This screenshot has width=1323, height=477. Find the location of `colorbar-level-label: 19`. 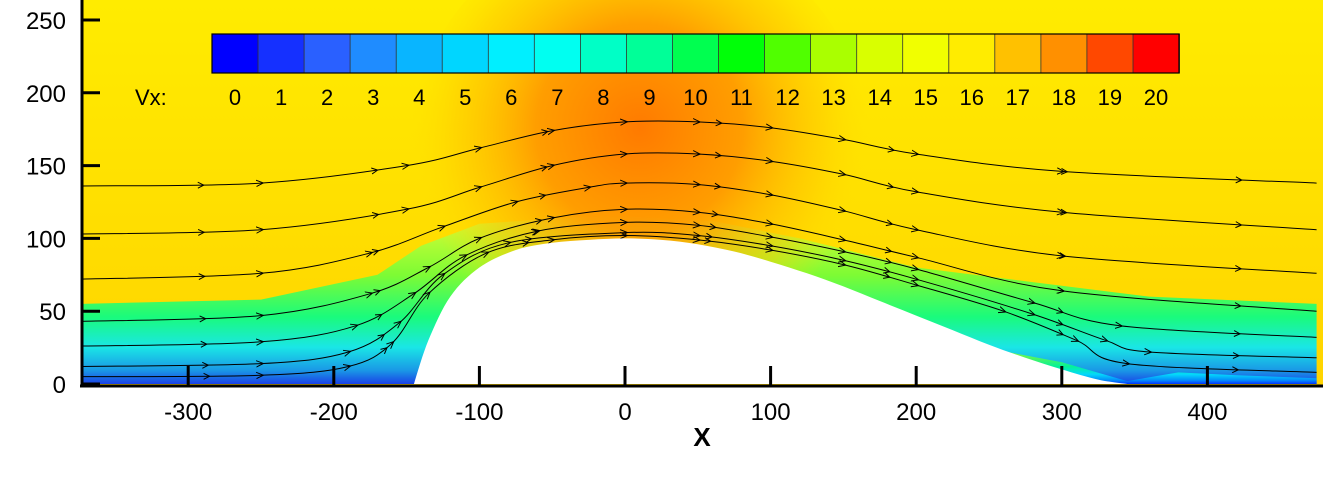

colorbar-level-label: 19 is located at coordinates (1110, 97).